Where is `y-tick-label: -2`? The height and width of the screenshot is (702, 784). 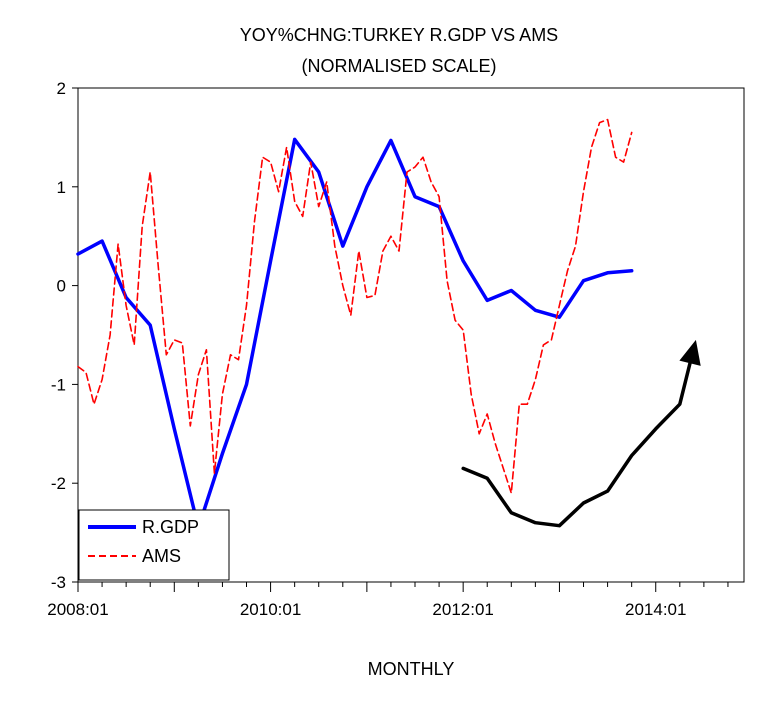 y-tick-label: -2 is located at coordinates (58, 483).